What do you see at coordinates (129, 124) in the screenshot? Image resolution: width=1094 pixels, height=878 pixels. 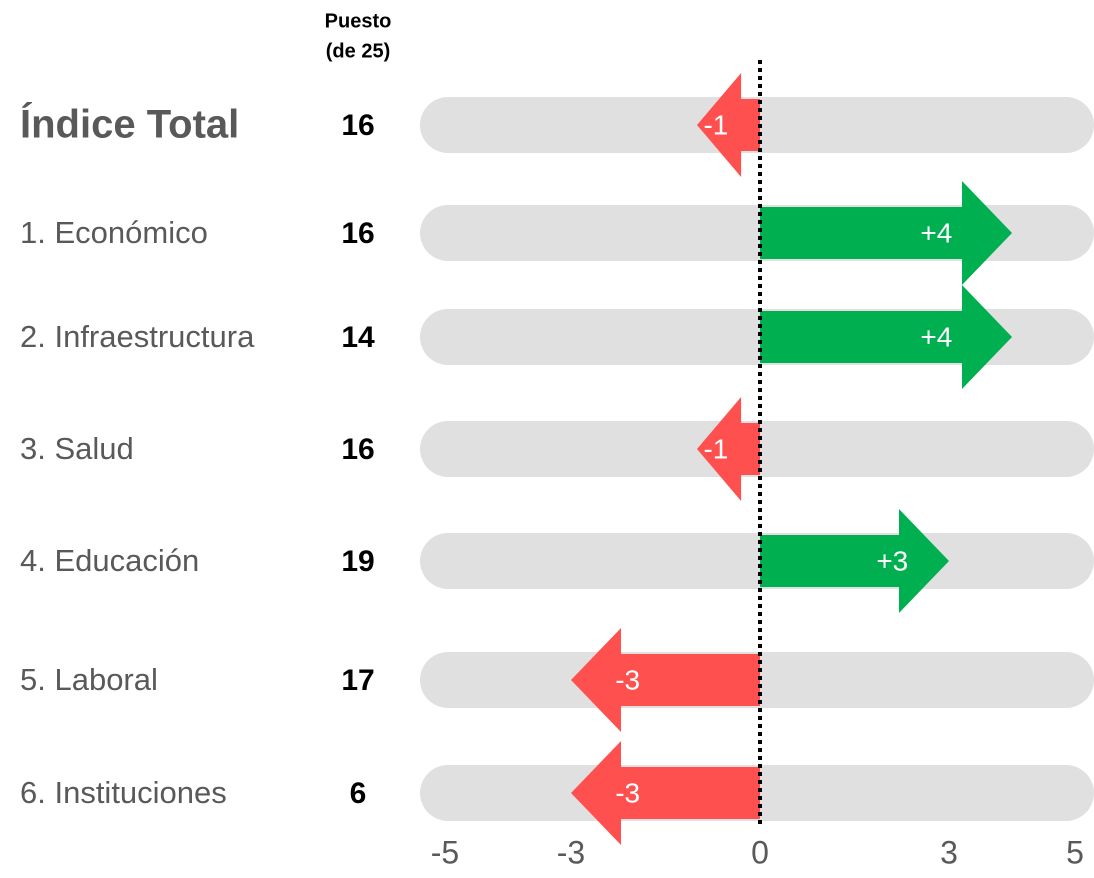 I see `category-label: Índice Total` at bounding box center [129, 124].